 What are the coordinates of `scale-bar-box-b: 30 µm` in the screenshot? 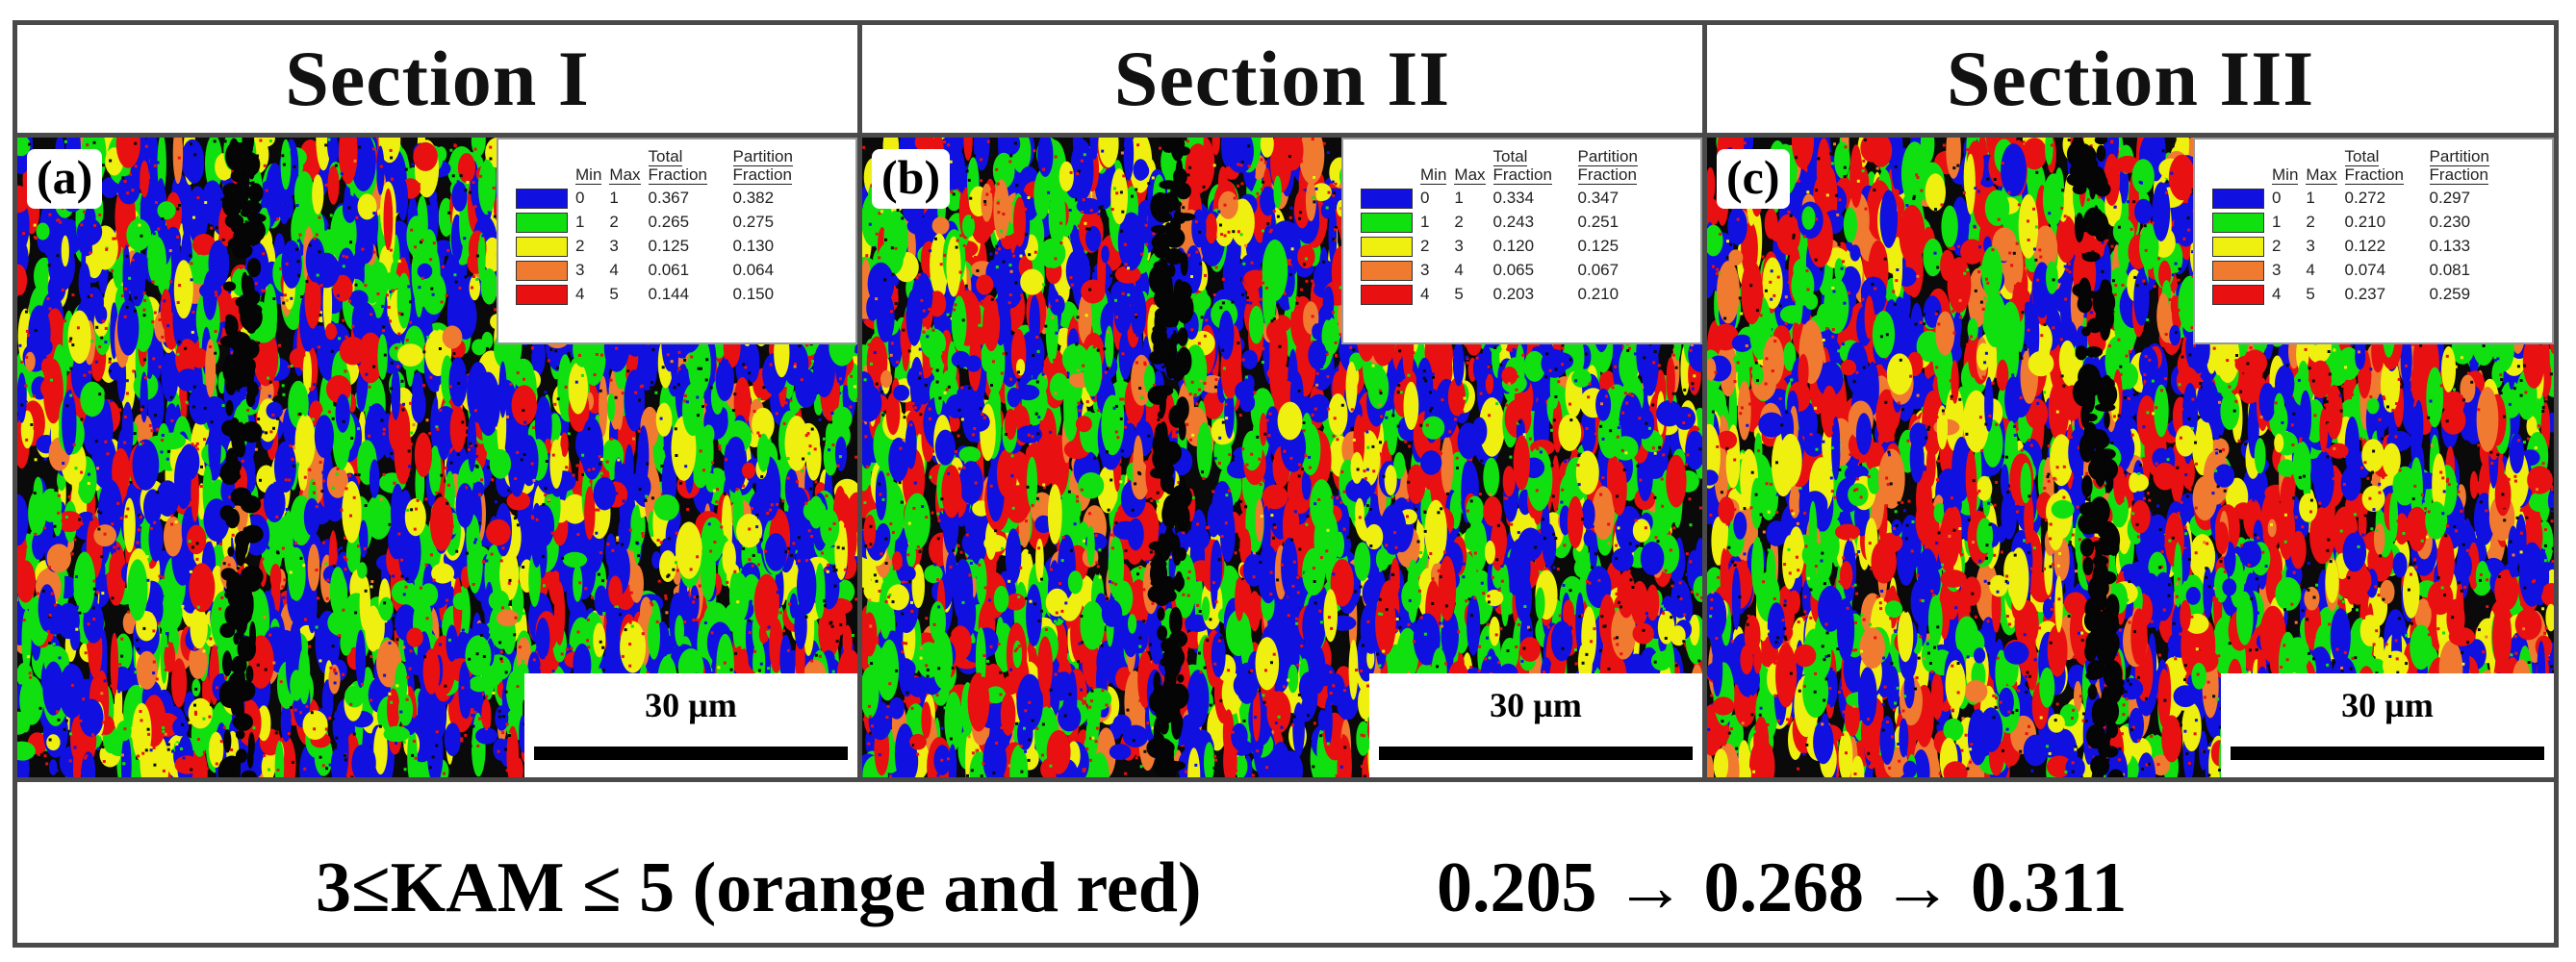 It's located at (1535, 725).